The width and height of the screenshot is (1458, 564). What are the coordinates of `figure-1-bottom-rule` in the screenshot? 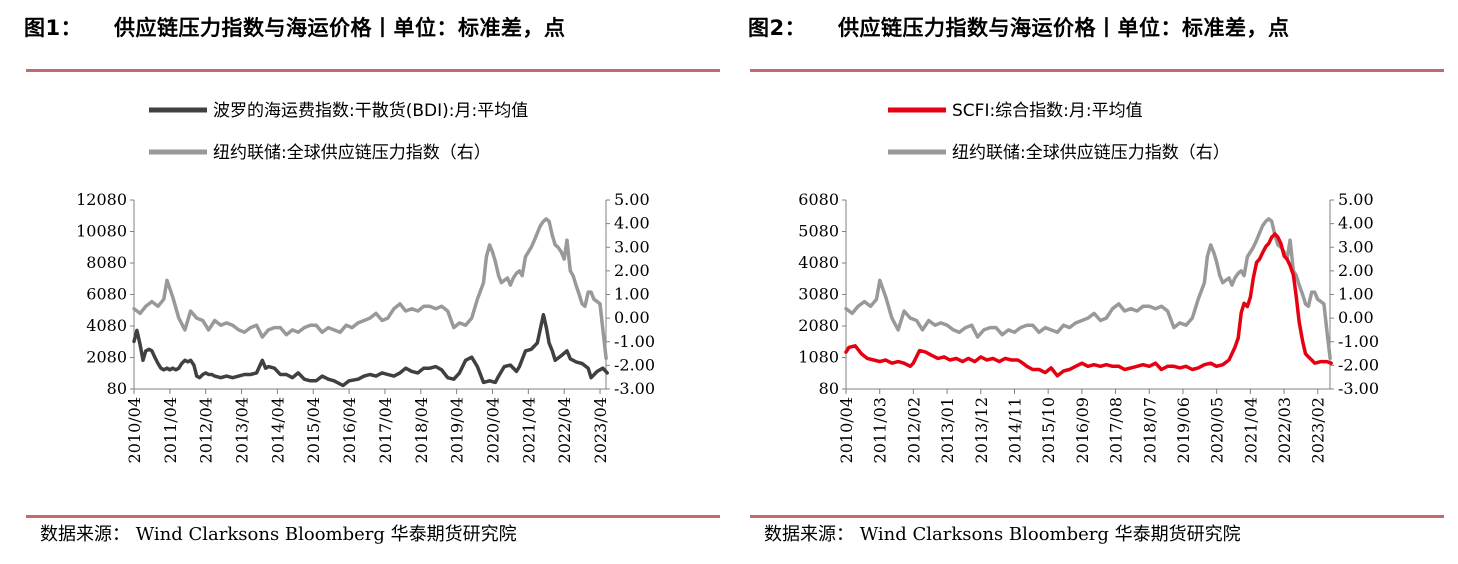 It's located at (373, 516).